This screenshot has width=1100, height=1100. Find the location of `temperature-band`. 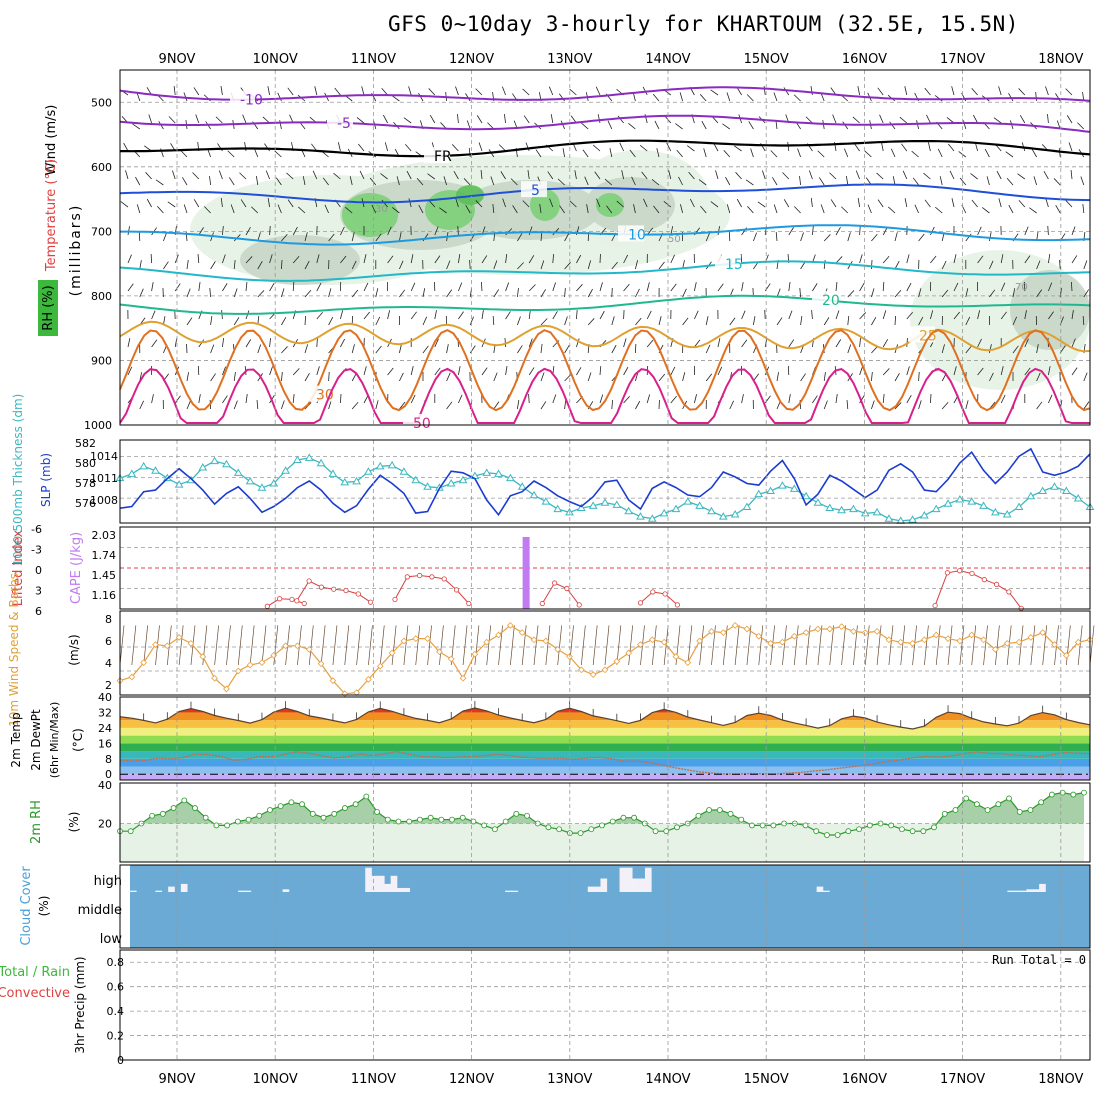

temperature-band is located at coordinates (605, 777).